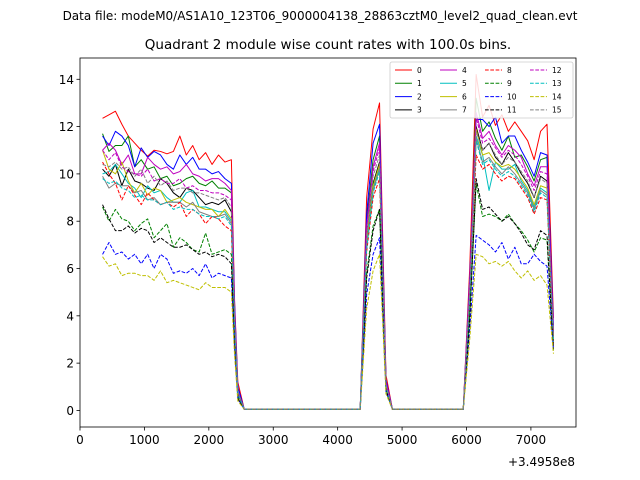 The width and height of the screenshot is (640, 480). I want to click on y-tick-label: 0, so click(70, 411).